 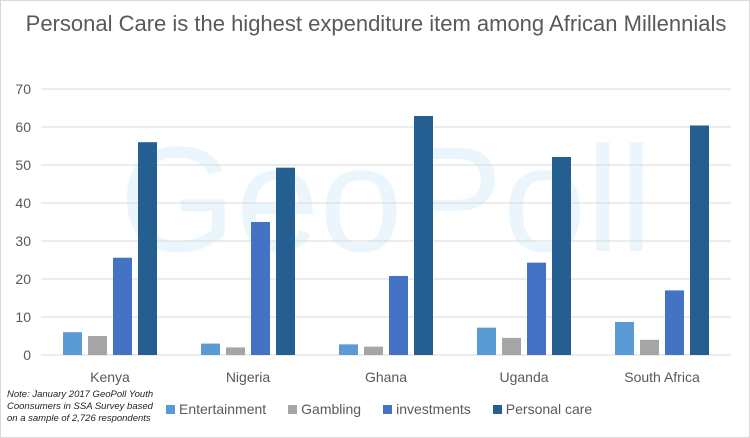 What do you see at coordinates (223, 409) in the screenshot?
I see `legend-label: Entertainment` at bounding box center [223, 409].